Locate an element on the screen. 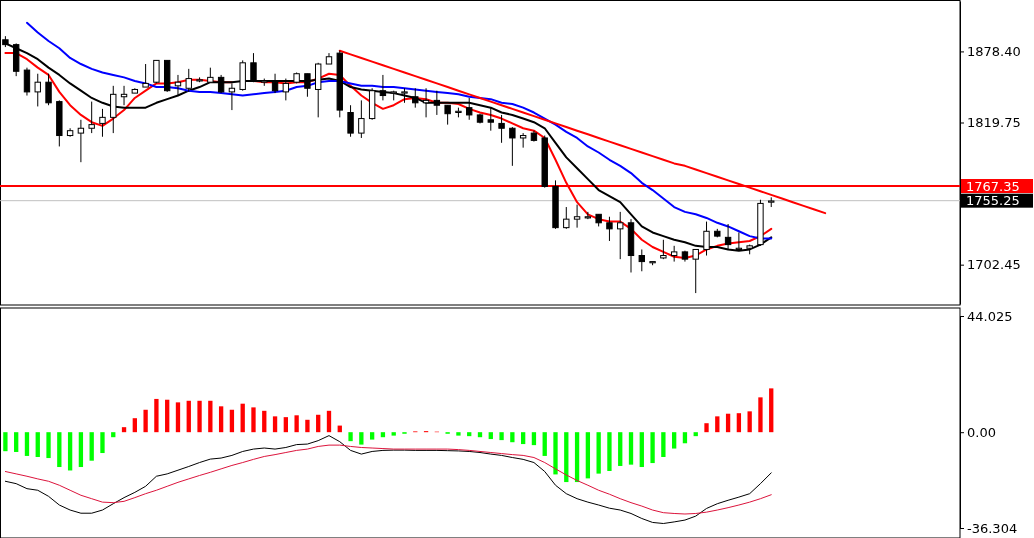 This screenshot has width=1034, height=538. y-tick-label: 1702.45 is located at coordinates (994, 265).